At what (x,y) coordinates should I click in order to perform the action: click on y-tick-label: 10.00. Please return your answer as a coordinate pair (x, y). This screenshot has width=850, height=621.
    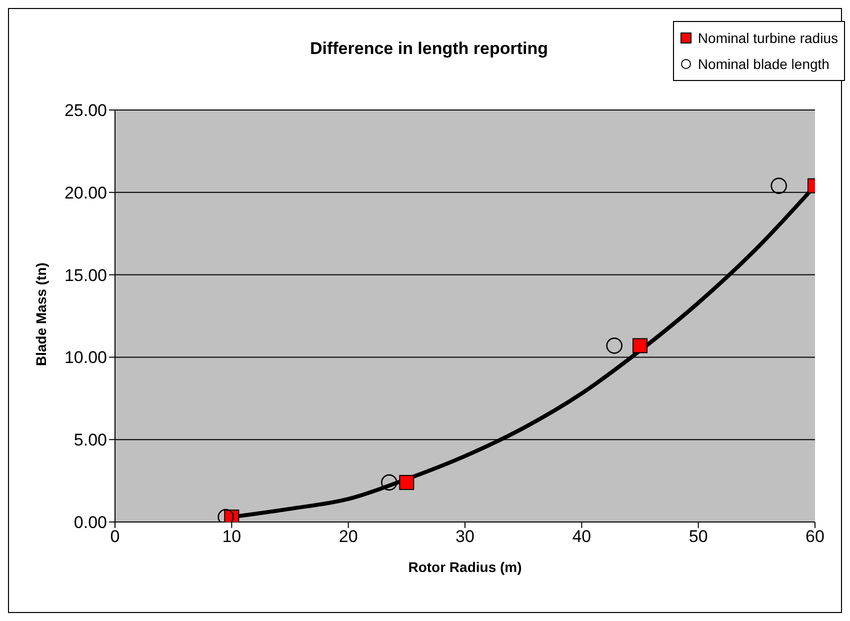
    Looking at the image, I should click on (85, 358).